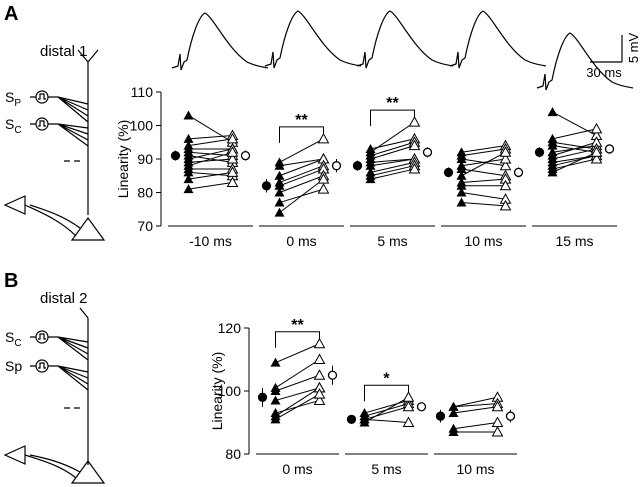 The width and height of the screenshot is (640, 487). What do you see at coordinates (301, 241) in the screenshot?
I see `x-tick-label: 0 ms` at bounding box center [301, 241].